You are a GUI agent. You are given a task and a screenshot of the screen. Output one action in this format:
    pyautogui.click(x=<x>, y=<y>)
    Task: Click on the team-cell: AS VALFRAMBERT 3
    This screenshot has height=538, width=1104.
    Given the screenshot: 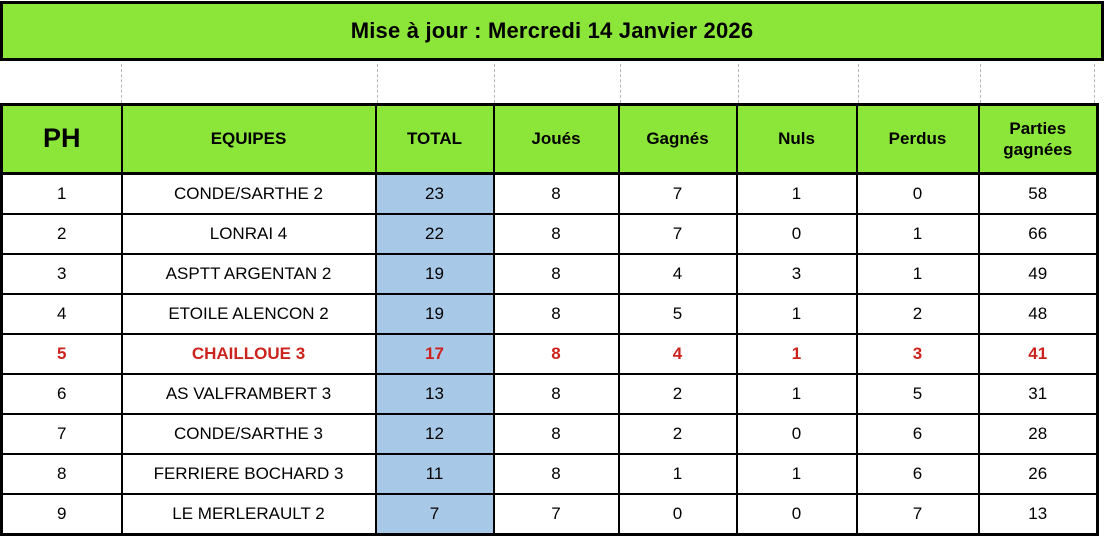 What is the action you would take?
    pyautogui.click(x=248, y=394)
    